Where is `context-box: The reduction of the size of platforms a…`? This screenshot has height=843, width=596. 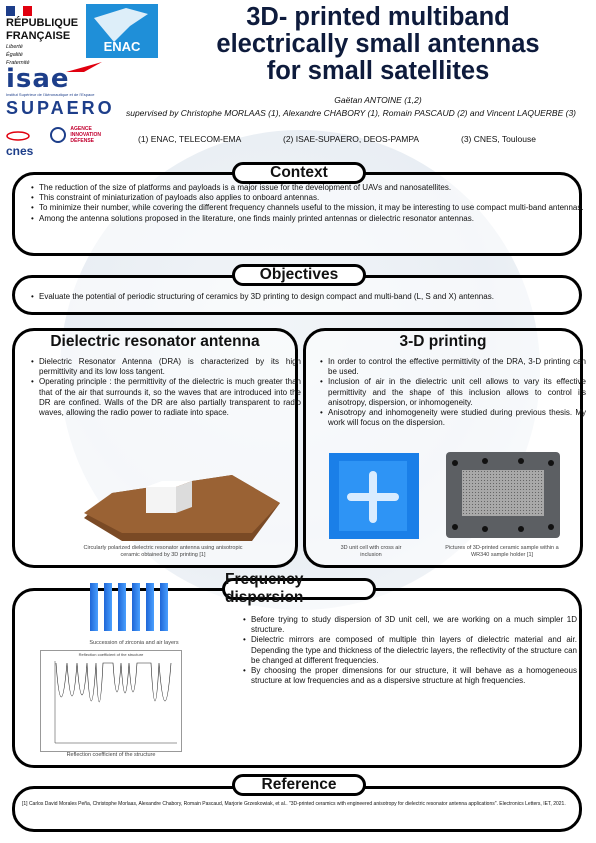 context-box: The reduction of the size of platforms a… is located at coordinates (298, 214).